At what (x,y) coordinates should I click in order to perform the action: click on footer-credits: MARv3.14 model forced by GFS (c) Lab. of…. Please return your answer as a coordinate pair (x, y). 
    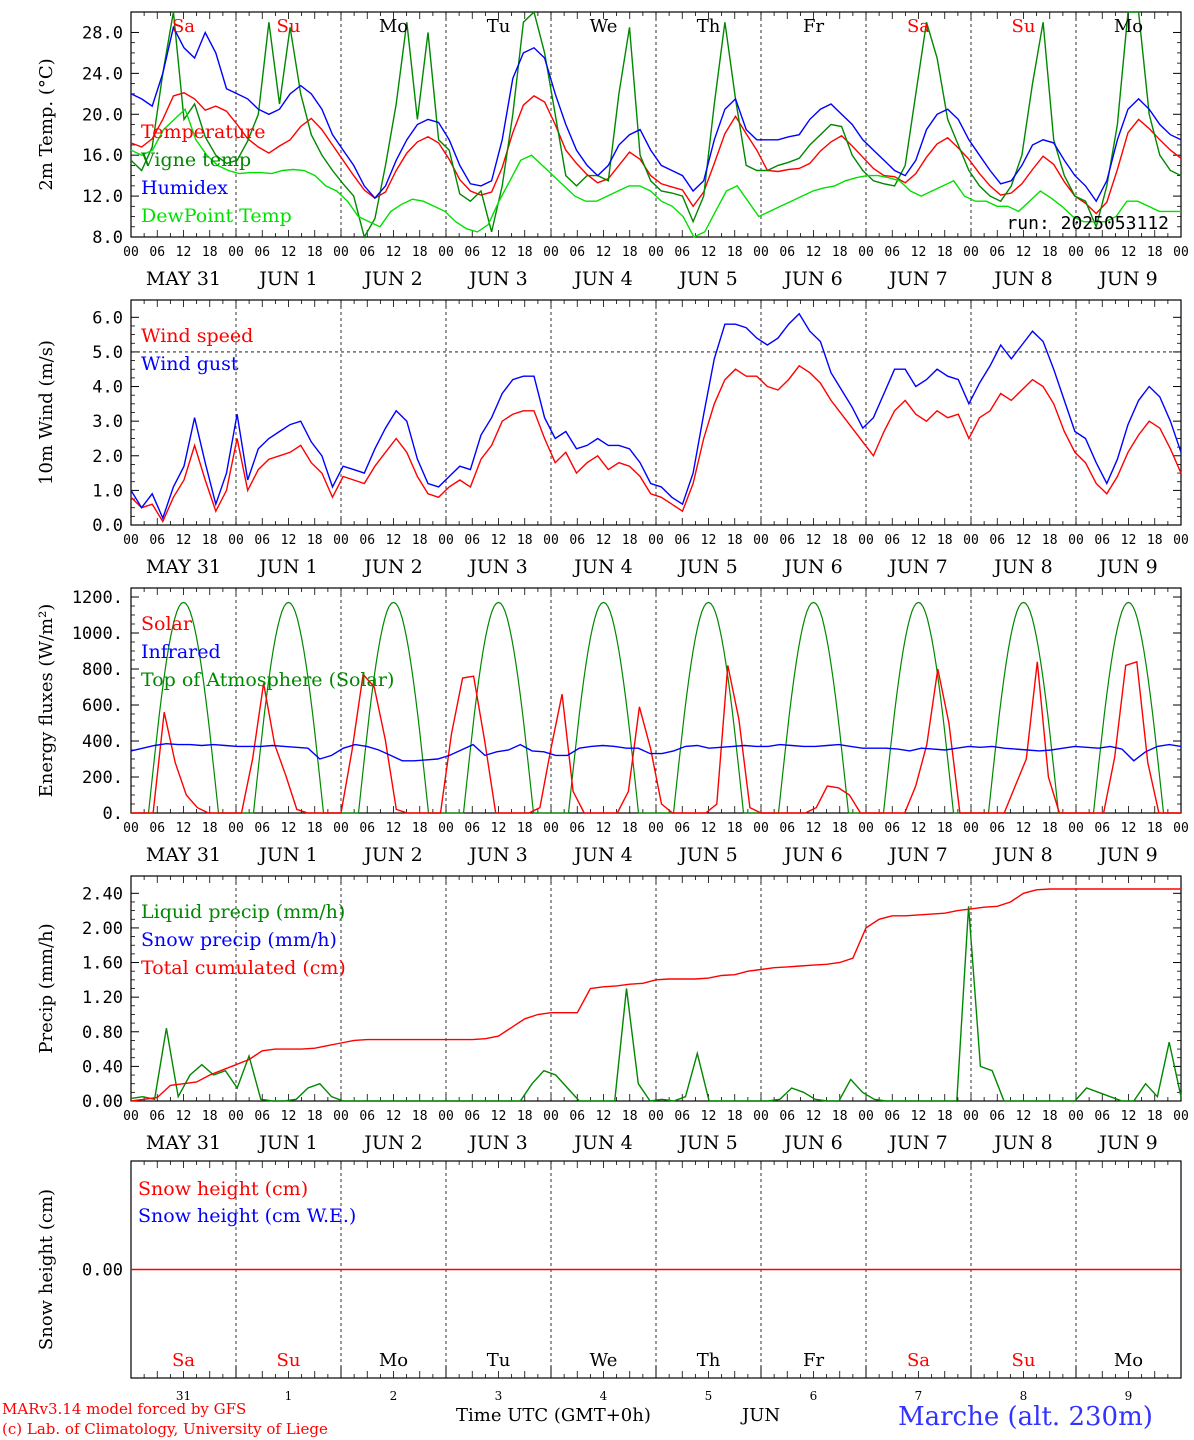
    Looking at the image, I should click on (165, 1419).